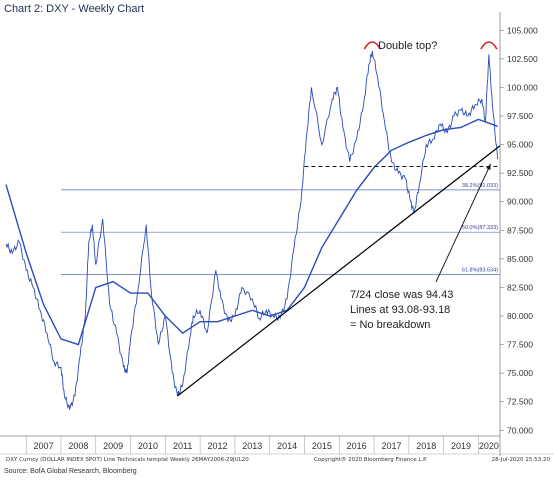  I want to click on y-tick-label: 100.000, so click(522, 87).